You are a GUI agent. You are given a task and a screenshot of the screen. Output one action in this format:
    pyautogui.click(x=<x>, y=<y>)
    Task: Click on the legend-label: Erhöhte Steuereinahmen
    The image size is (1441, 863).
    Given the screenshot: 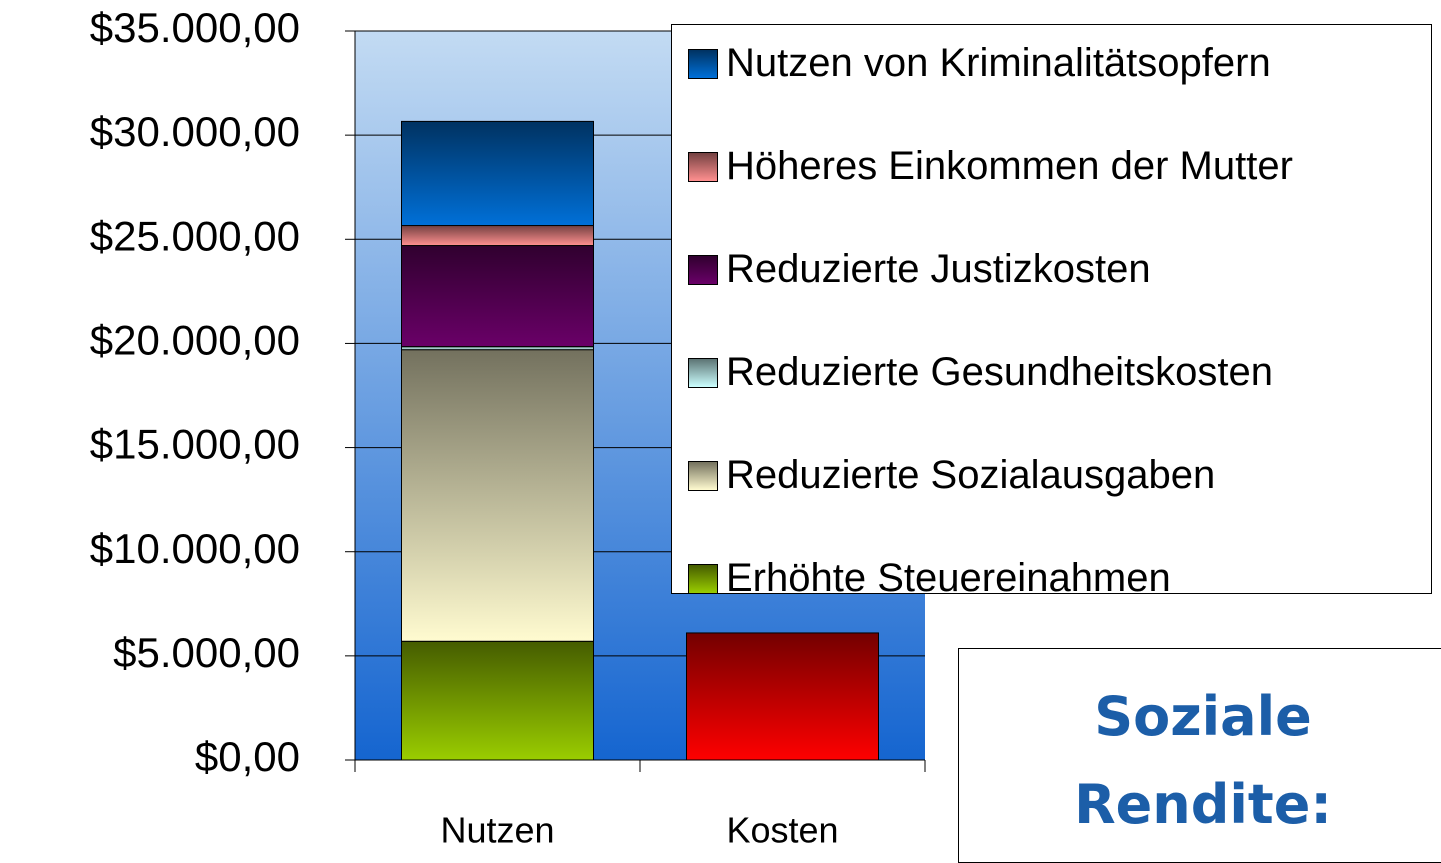 What is the action you would take?
    pyautogui.click(x=948, y=578)
    